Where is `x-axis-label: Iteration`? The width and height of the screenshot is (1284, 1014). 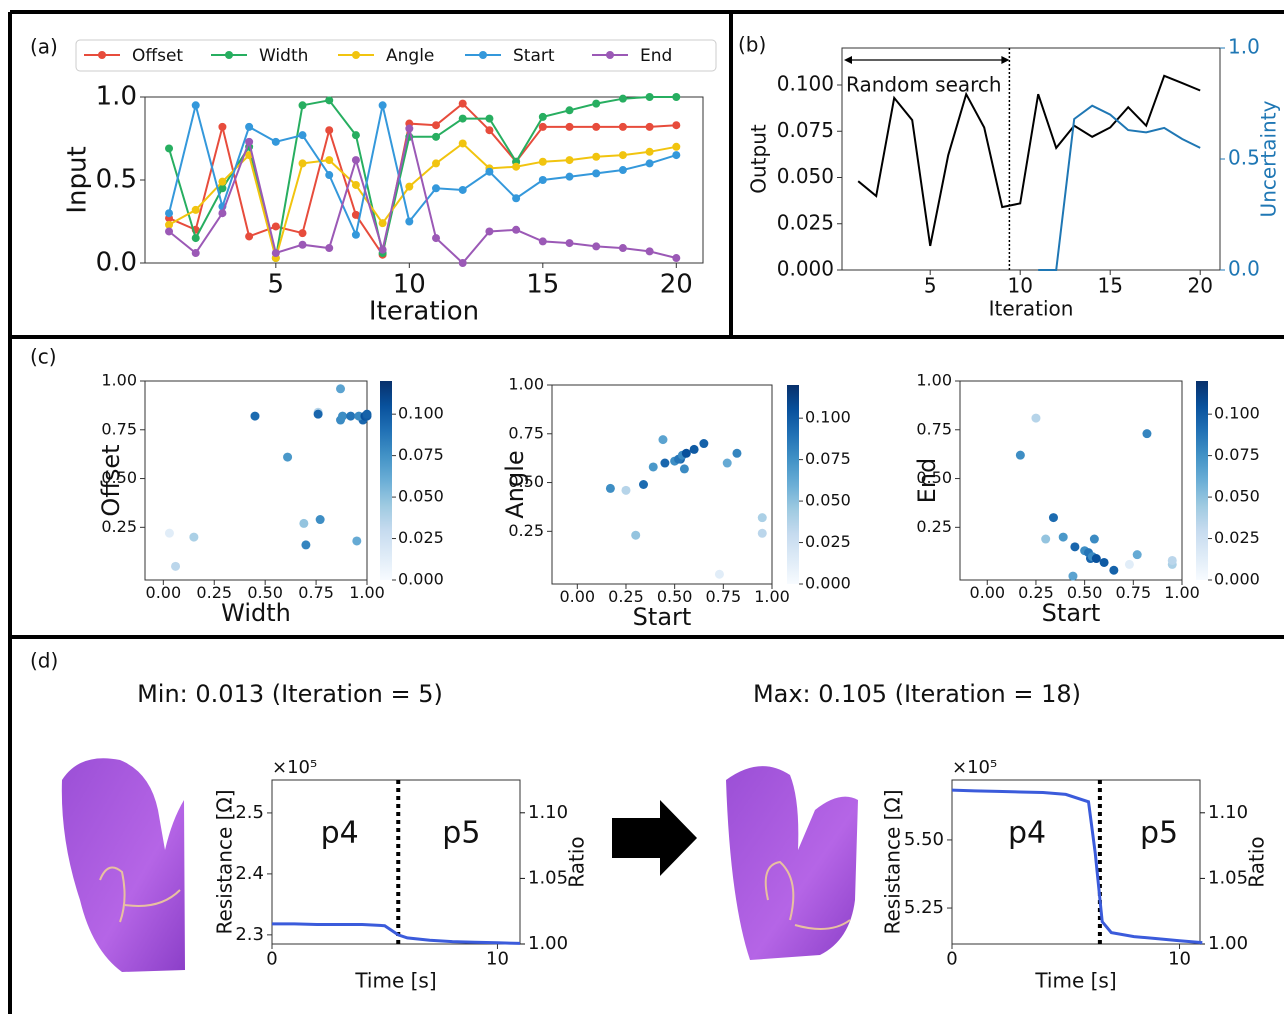 x-axis-label: Iteration is located at coordinates (1031, 309).